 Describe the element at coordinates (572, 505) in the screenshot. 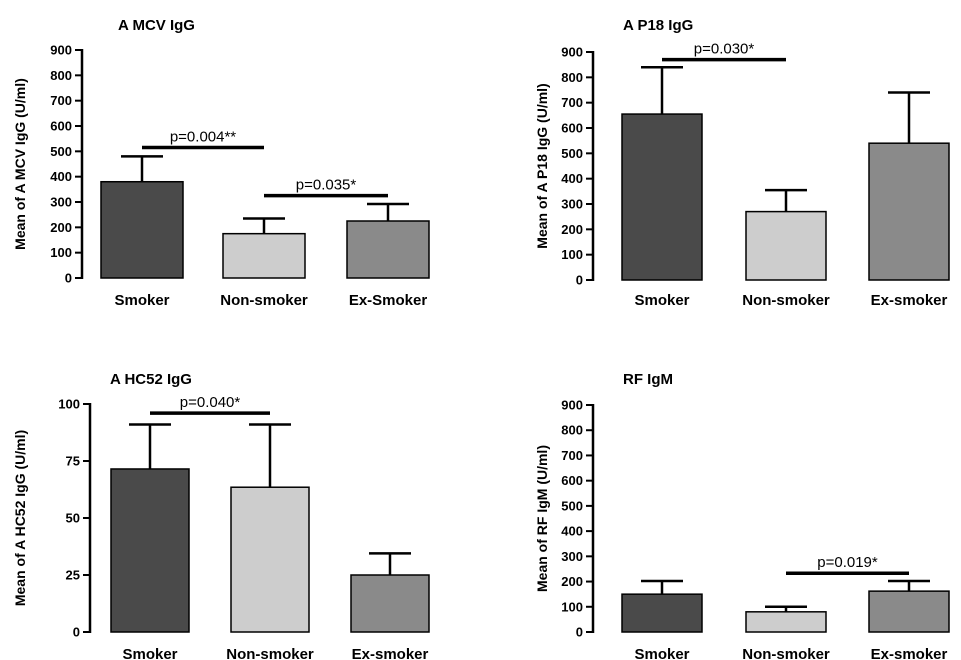

I see `chart4-y-tick-label: 500` at that location.